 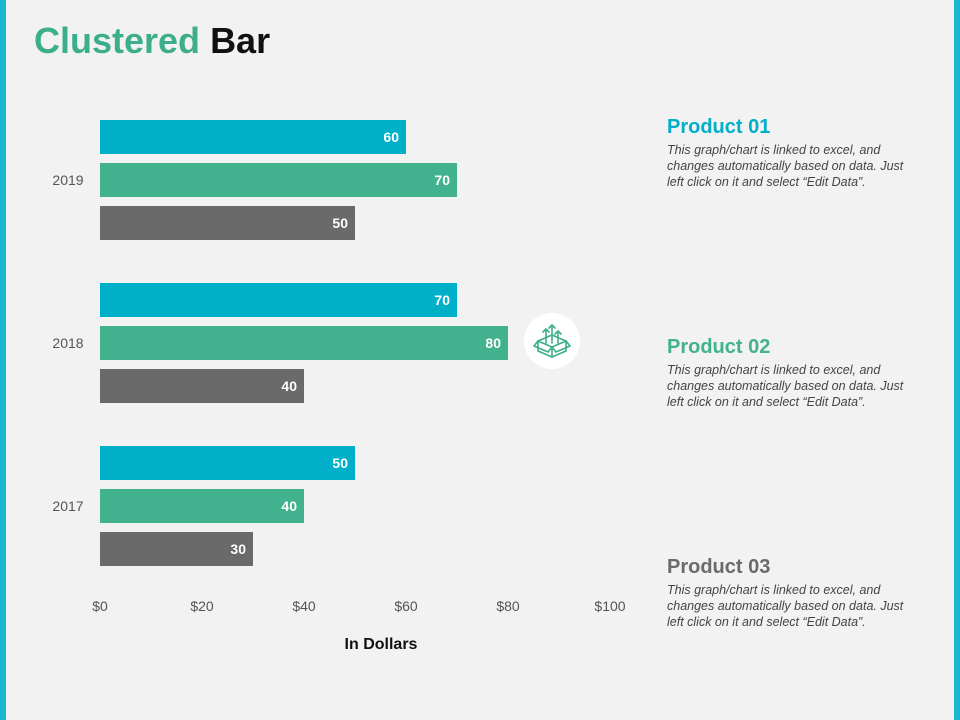 I want to click on x-tick-label-4: $80, so click(x=508, y=606).